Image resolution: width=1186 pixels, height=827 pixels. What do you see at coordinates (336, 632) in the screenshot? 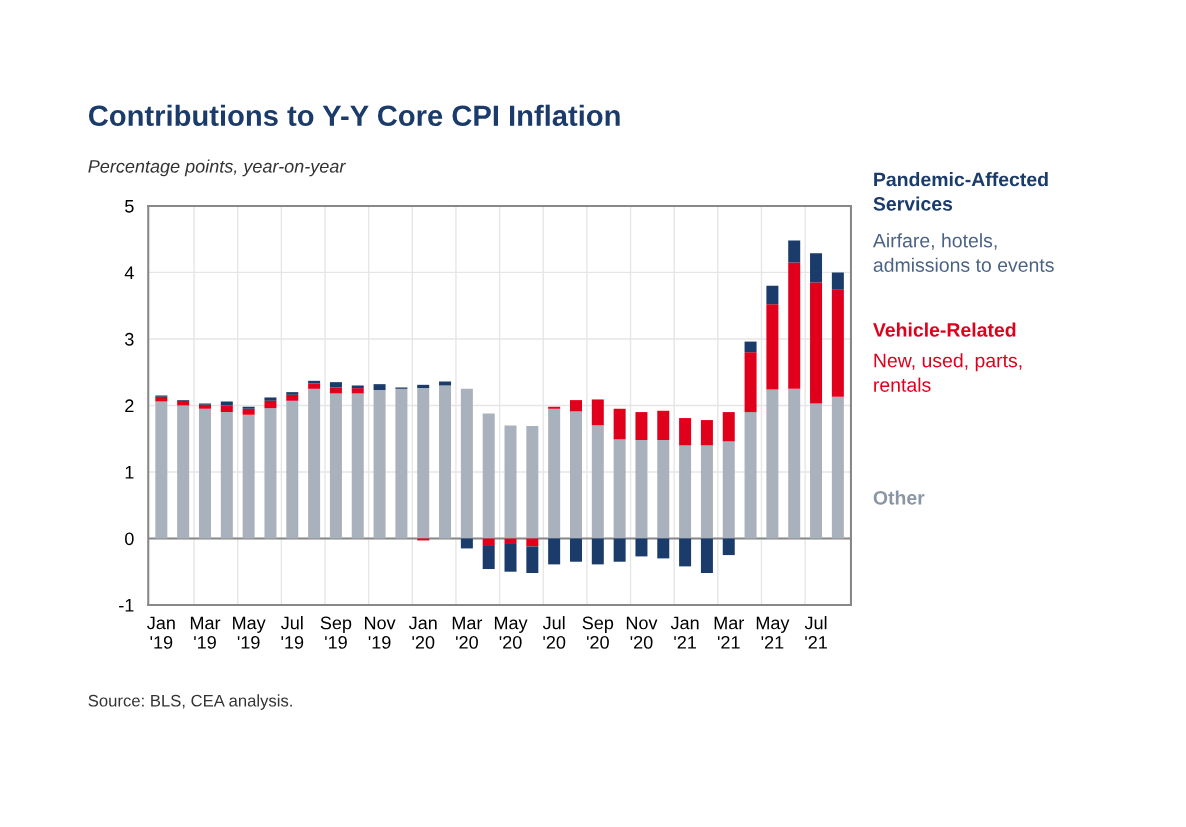
I see `x-tick-label: Sep '19` at bounding box center [336, 632].